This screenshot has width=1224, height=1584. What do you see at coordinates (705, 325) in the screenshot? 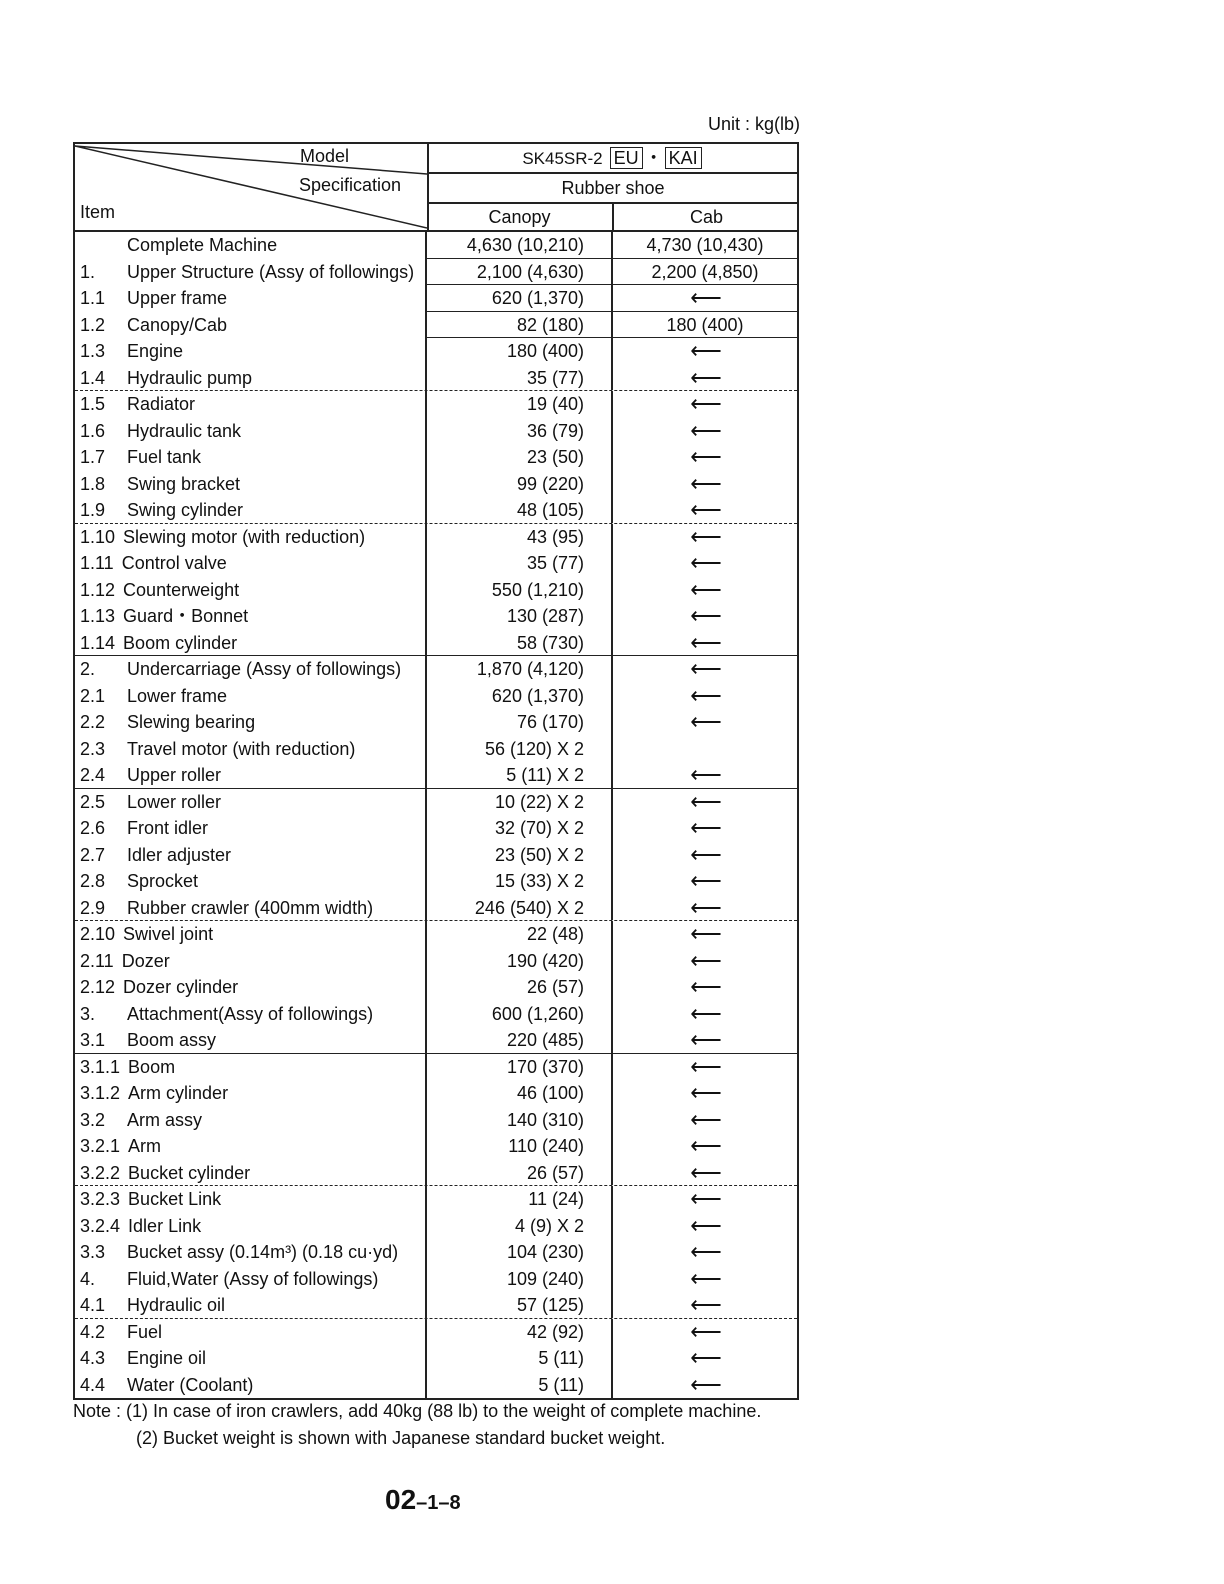
I see `cab-value: 180 (400)` at bounding box center [705, 325].